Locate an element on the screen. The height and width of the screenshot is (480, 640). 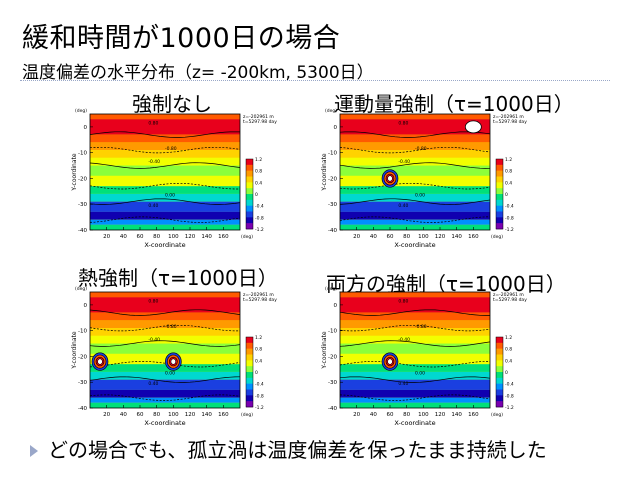
x-unit-label: (deg) is located at coordinates (247, 415).